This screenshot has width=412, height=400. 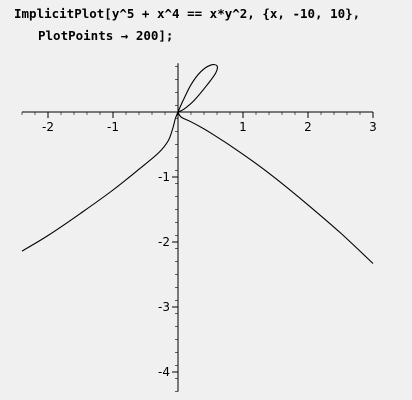 What do you see at coordinates (373, 127) in the screenshot?
I see `x-tick-label: 3` at bounding box center [373, 127].